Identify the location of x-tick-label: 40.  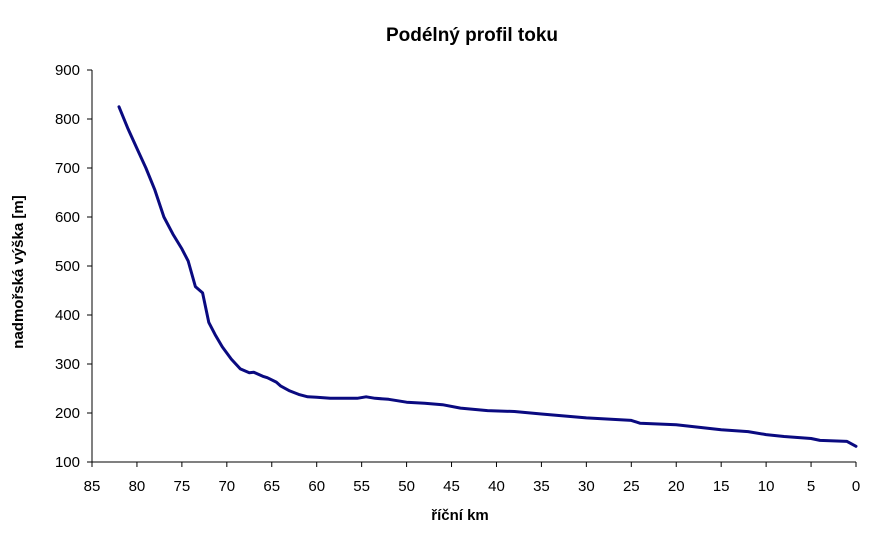
(496, 486).